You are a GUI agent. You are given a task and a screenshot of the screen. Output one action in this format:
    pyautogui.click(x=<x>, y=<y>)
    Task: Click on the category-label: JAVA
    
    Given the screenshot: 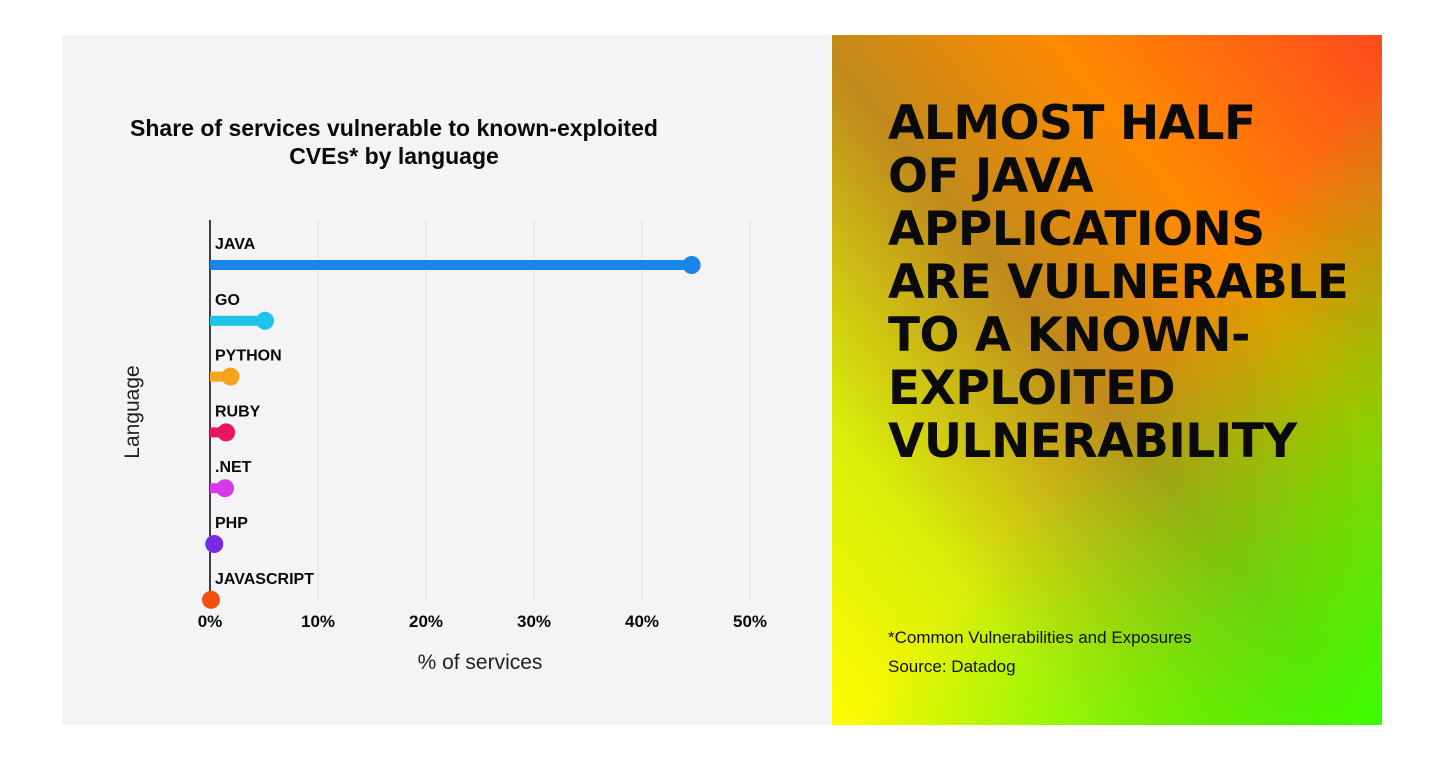 What is the action you would take?
    pyautogui.click(x=235, y=244)
    